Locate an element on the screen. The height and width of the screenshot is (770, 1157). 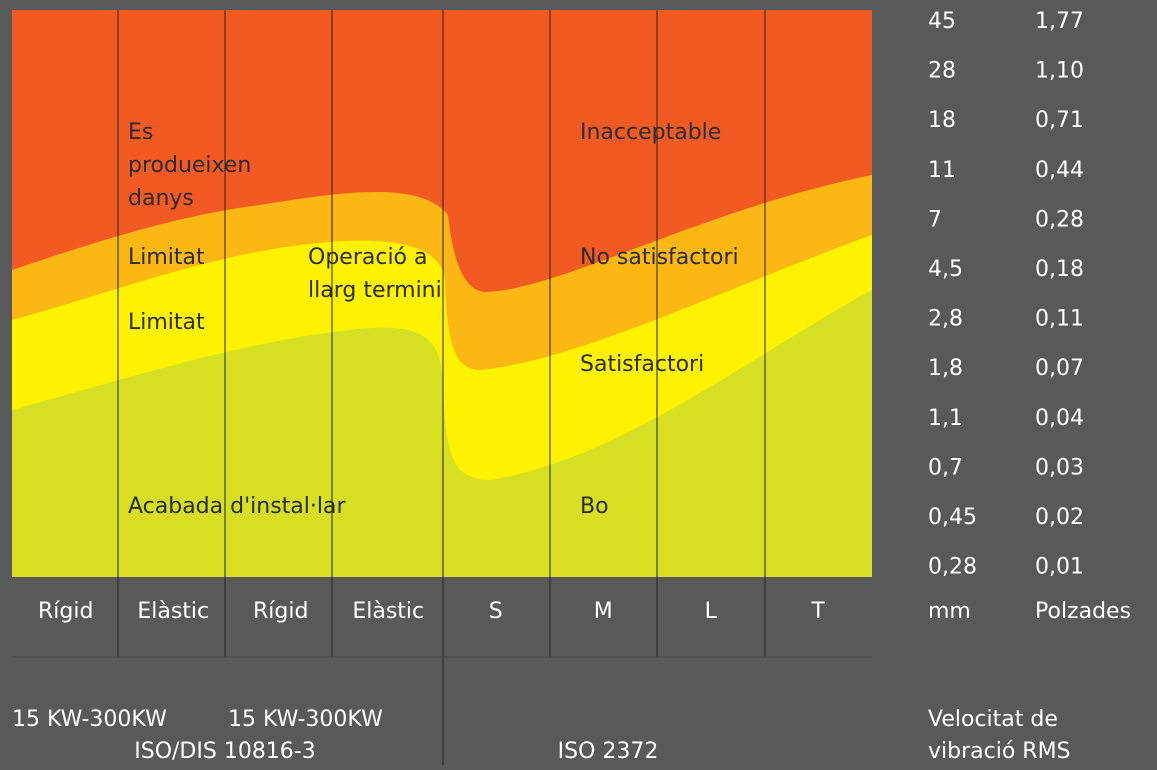
scale-value: 45 is located at coordinates (942, 21).